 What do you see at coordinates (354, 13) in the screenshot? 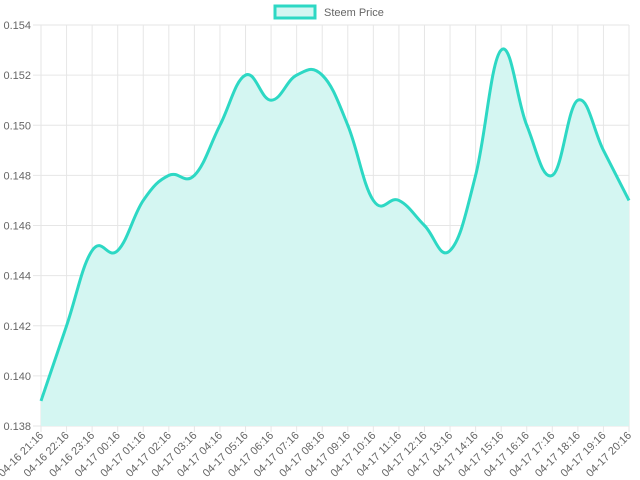
I see `legend-label: Steem Price` at bounding box center [354, 13].